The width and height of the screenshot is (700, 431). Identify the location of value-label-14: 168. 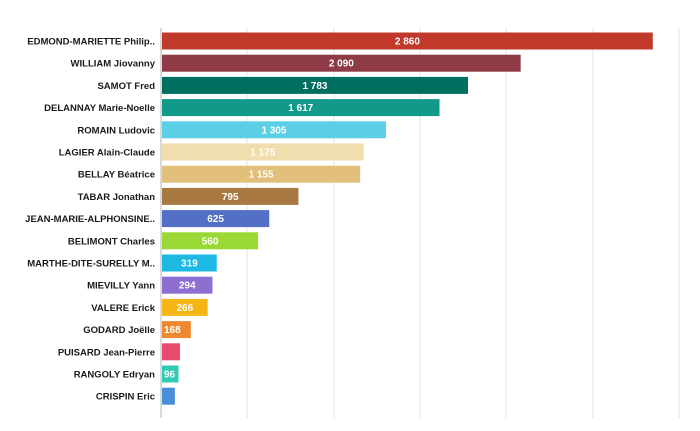
(172, 330).